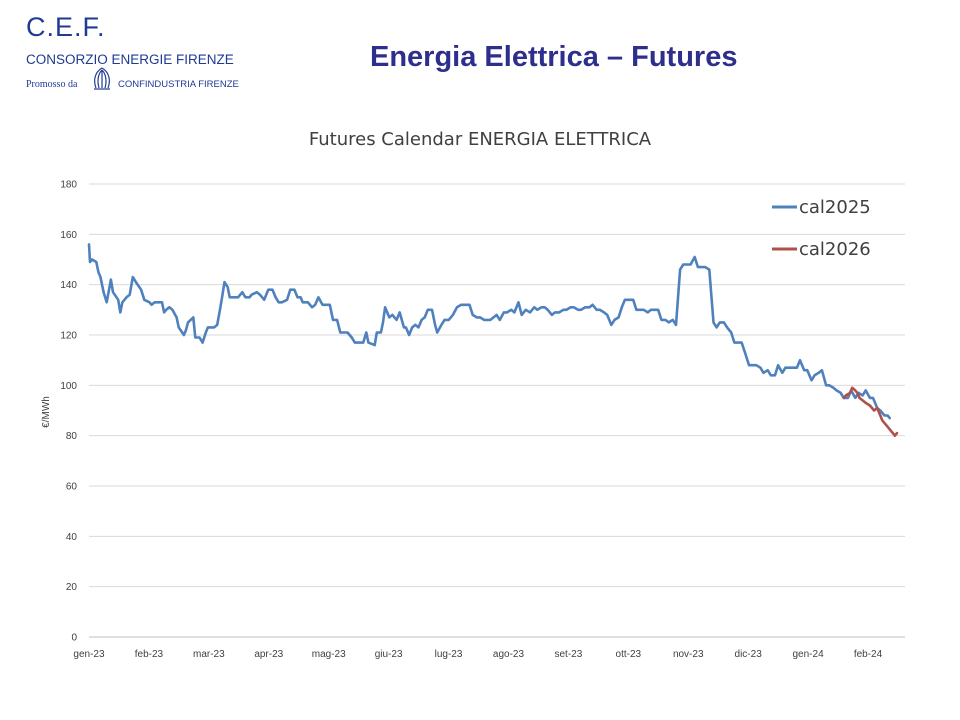  I want to click on y-tick-label: 40, so click(72, 537).